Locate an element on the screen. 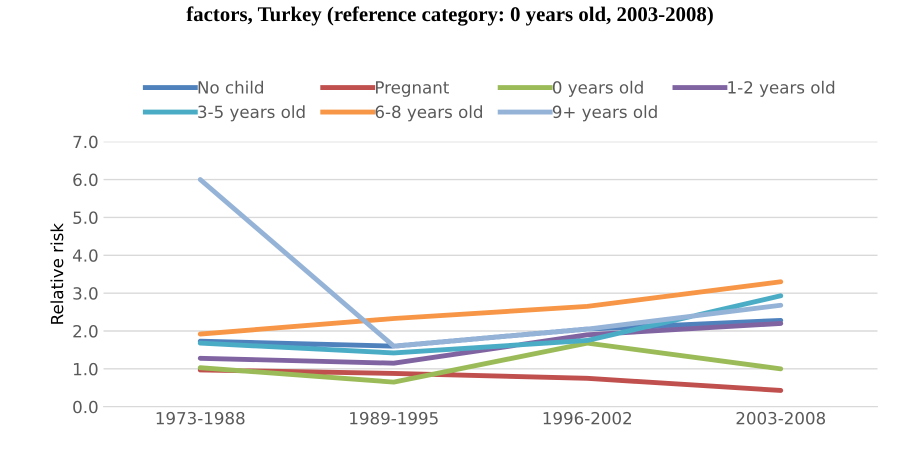 The image size is (900, 457). y-tick-label: 1.0 is located at coordinates (86, 369).